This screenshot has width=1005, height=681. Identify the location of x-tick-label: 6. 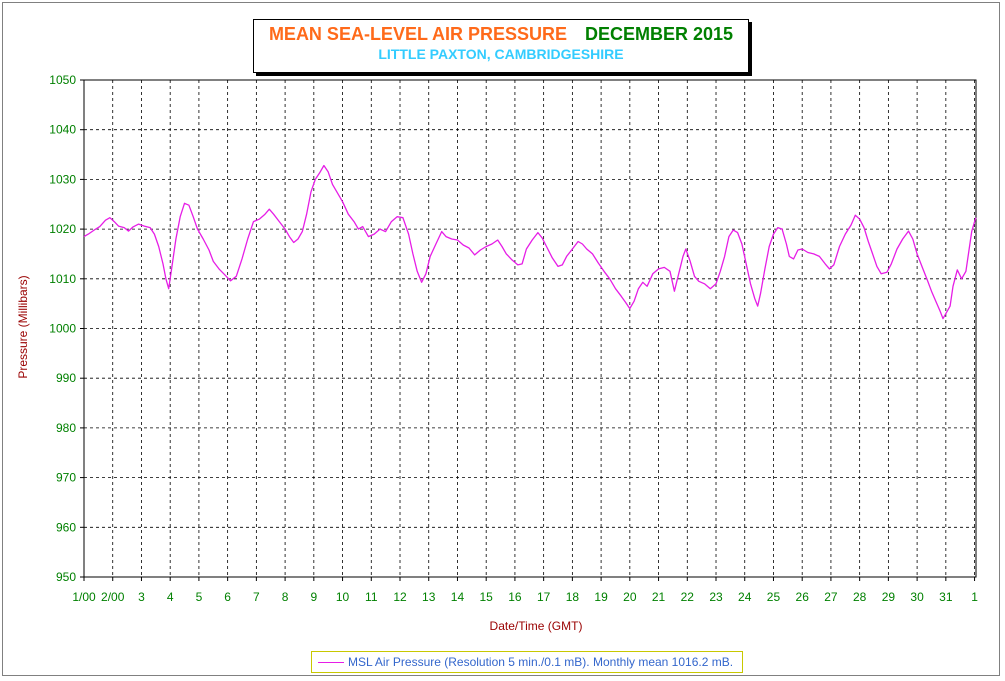
(227, 597).